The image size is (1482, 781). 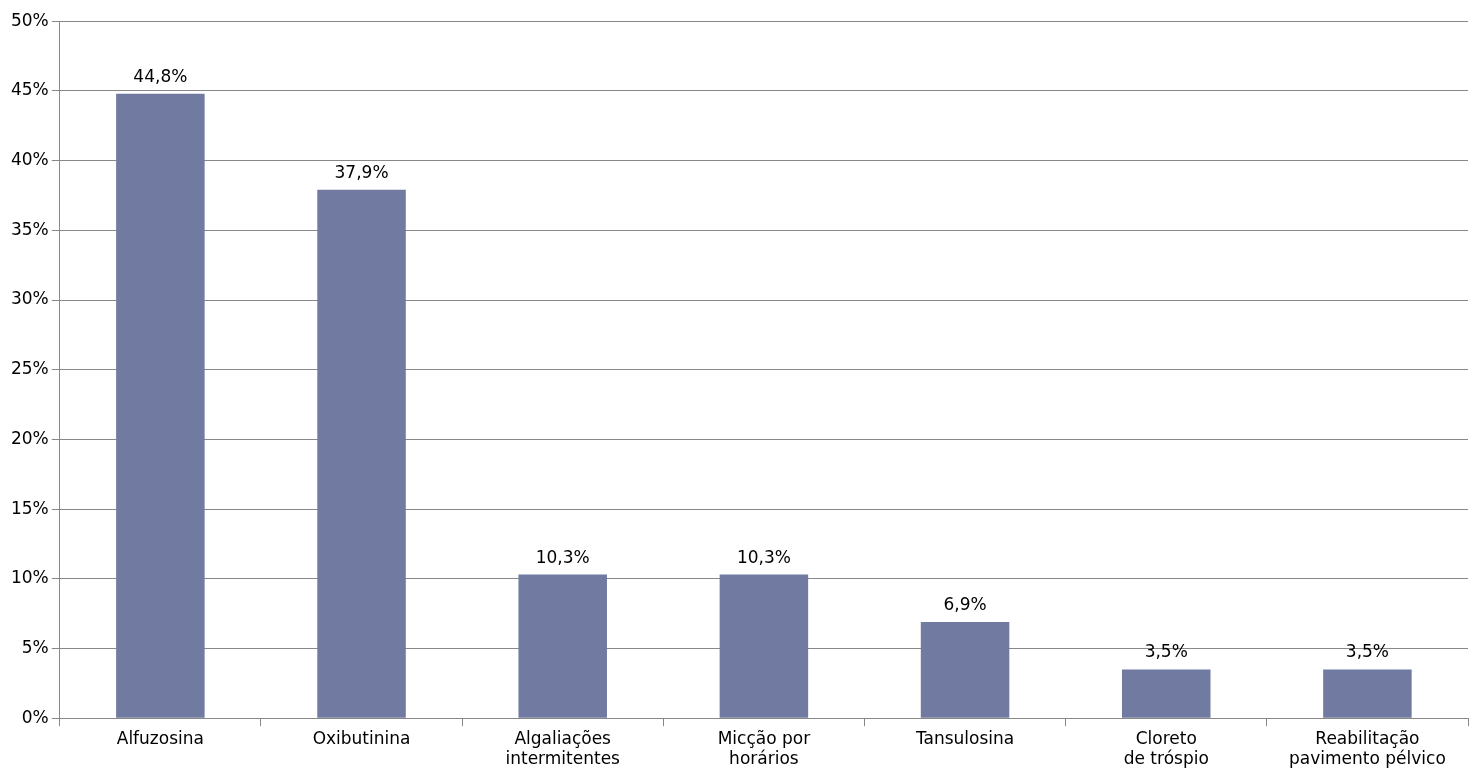 What do you see at coordinates (160, 737) in the screenshot?
I see `x-tick-label: Alfuzosina` at bounding box center [160, 737].